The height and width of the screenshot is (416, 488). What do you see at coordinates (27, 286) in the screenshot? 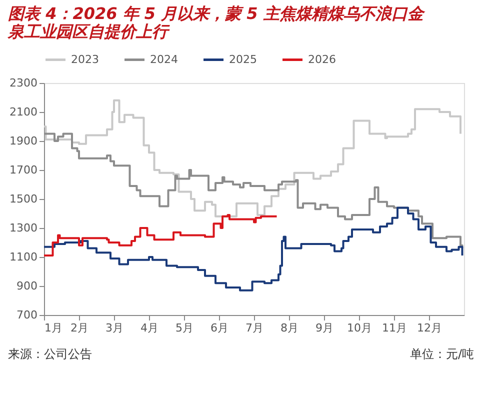
I see `y-tick-label: 900` at bounding box center [27, 286].